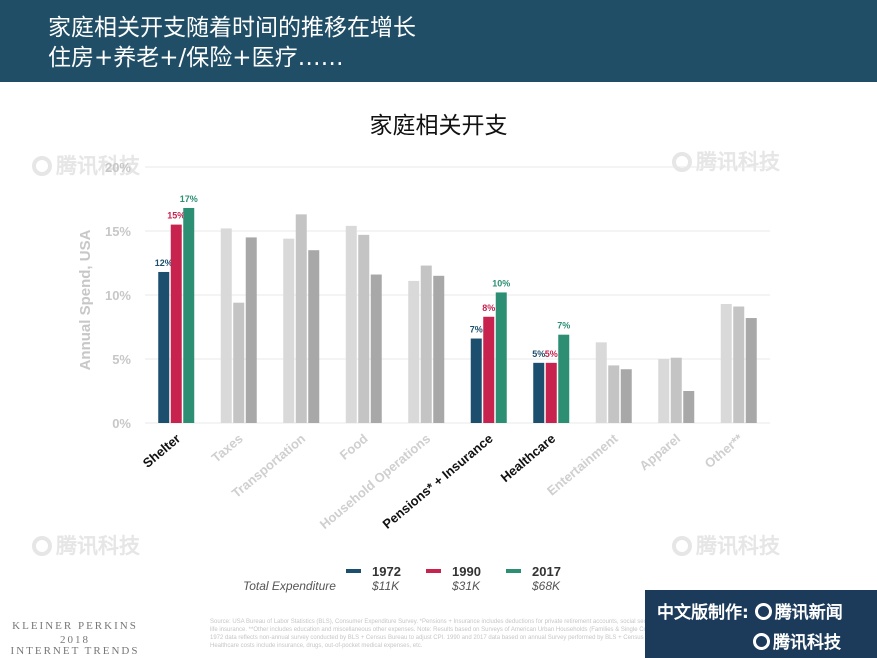 Image resolution: width=877 pixels, height=658 pixels. Describe the element at coordinates (546, 571) in the screenshot. I see `legend-label-2017: 2017` at that location.